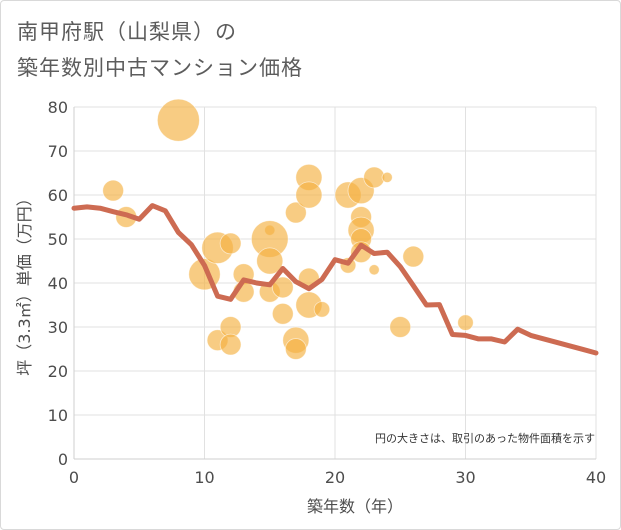 This screenshot has height=530, width=621. What do you see at coordinates (58, 239) in the screenshot?
I see `y-tick-label: 50` at bounding box center [58, 239].